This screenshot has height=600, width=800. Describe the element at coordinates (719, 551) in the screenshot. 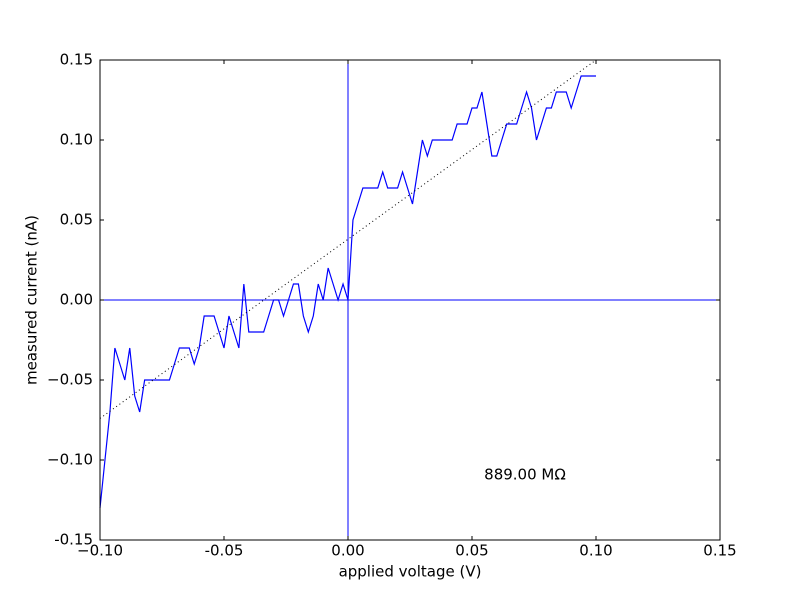

I see `x-tick-label: 0.15` at that location.